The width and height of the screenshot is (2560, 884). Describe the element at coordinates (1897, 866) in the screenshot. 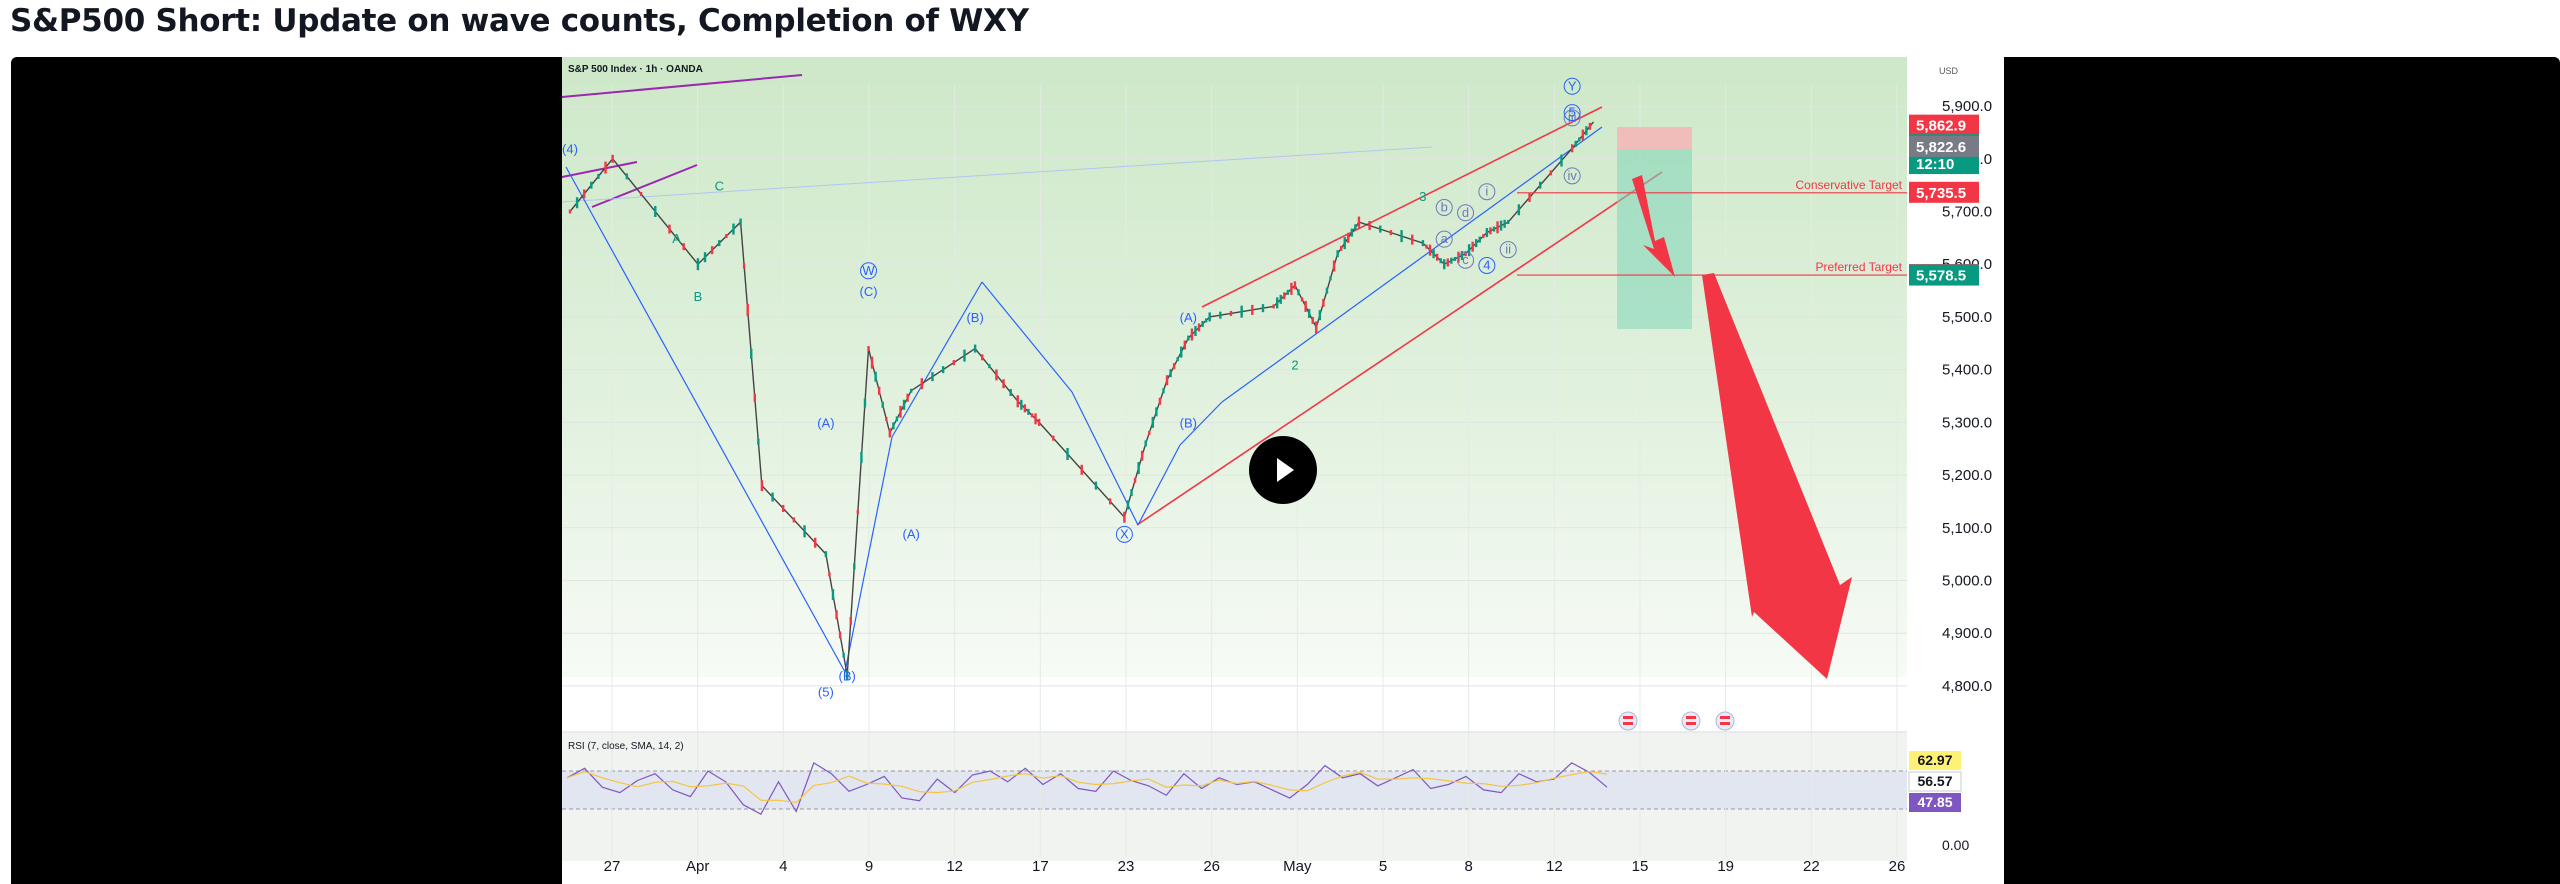

I see `time-tick-label: 26` at that location.